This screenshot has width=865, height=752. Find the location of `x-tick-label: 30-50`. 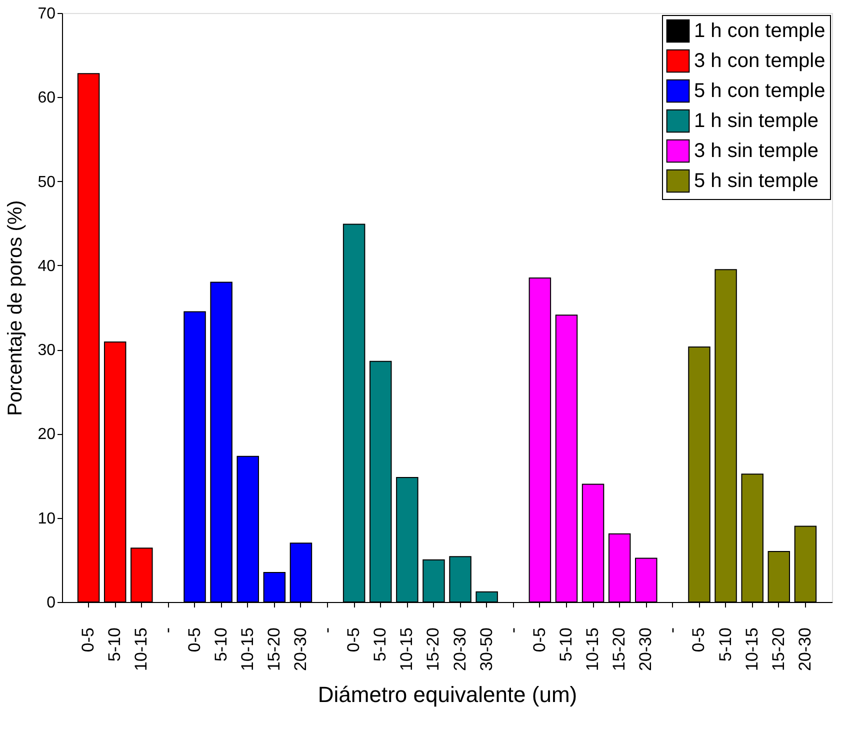

x-tick-label: 30-50 is located at coordinates (486, 649).